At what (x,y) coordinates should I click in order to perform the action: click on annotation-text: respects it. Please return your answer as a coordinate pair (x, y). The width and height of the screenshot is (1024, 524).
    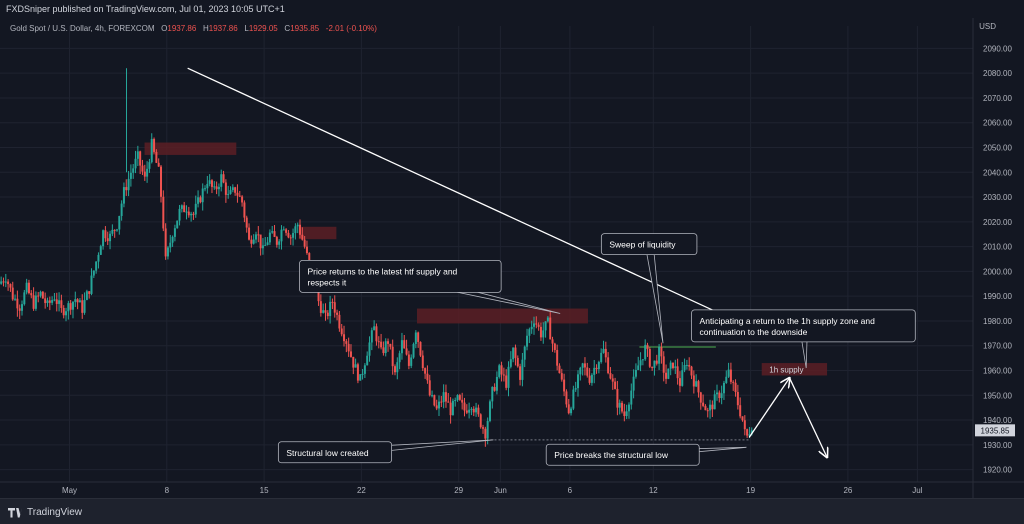
    Looking at the image, I should click on (327, 282).